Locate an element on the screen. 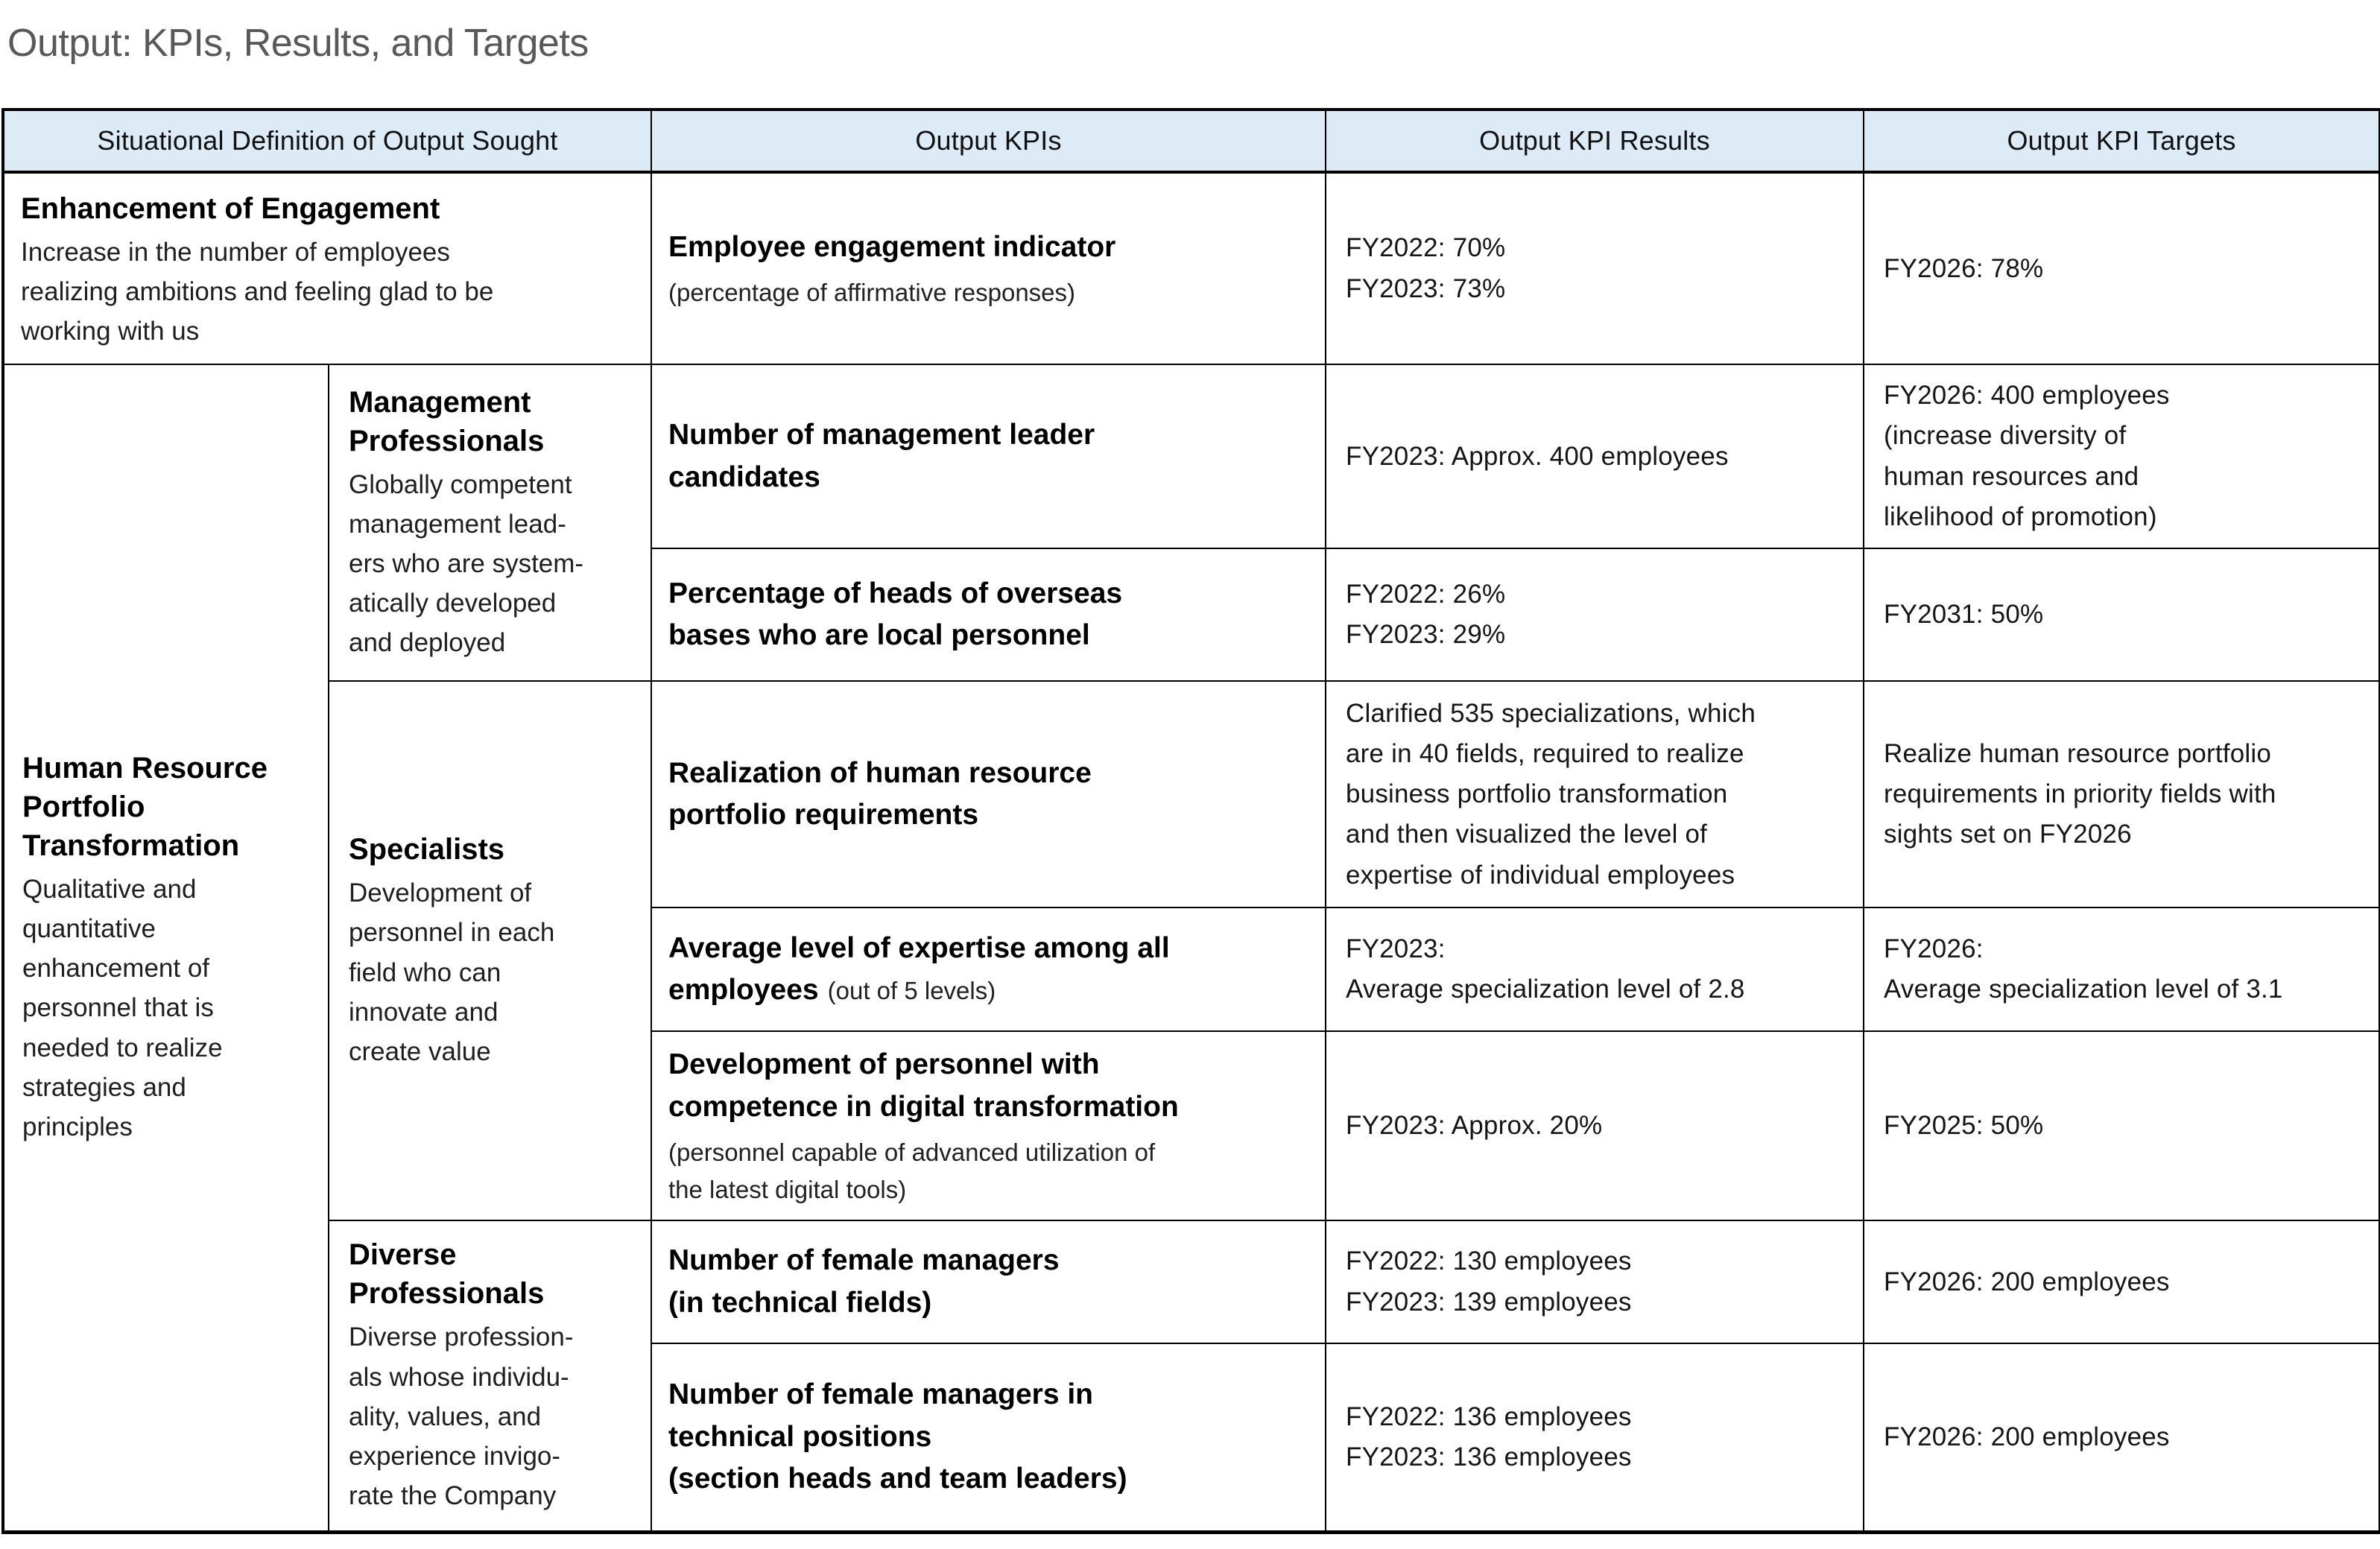  cell-kpi-leader-candidates: Number of management leader candidates is located at coordinates (989, 457).